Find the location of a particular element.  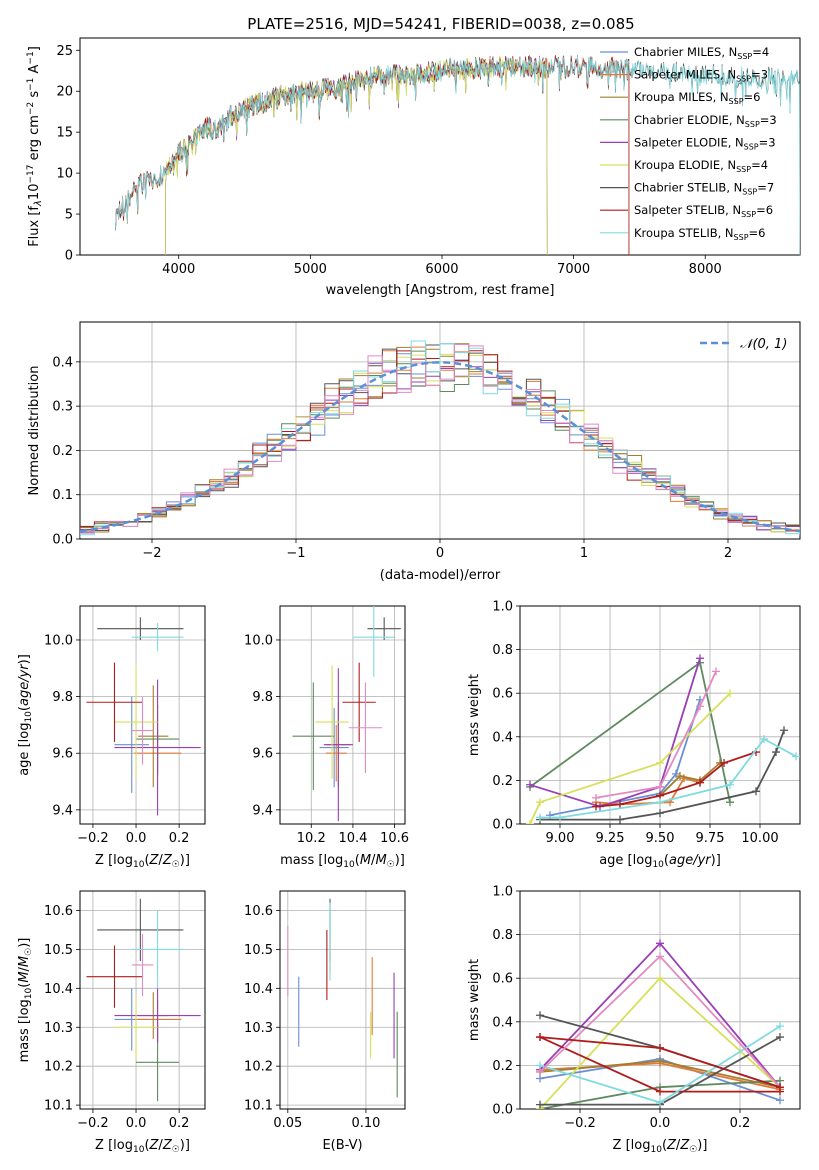

legend-entry: Kroupa MILES, NSSP=6 is located at coordinates (697, 98).